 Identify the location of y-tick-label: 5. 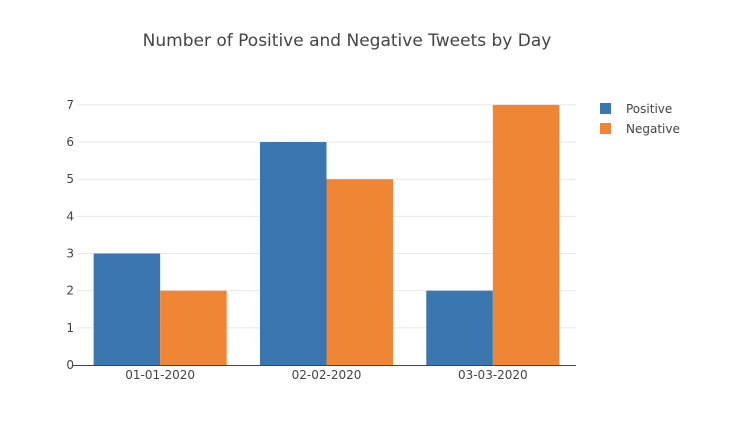
(70, 179).